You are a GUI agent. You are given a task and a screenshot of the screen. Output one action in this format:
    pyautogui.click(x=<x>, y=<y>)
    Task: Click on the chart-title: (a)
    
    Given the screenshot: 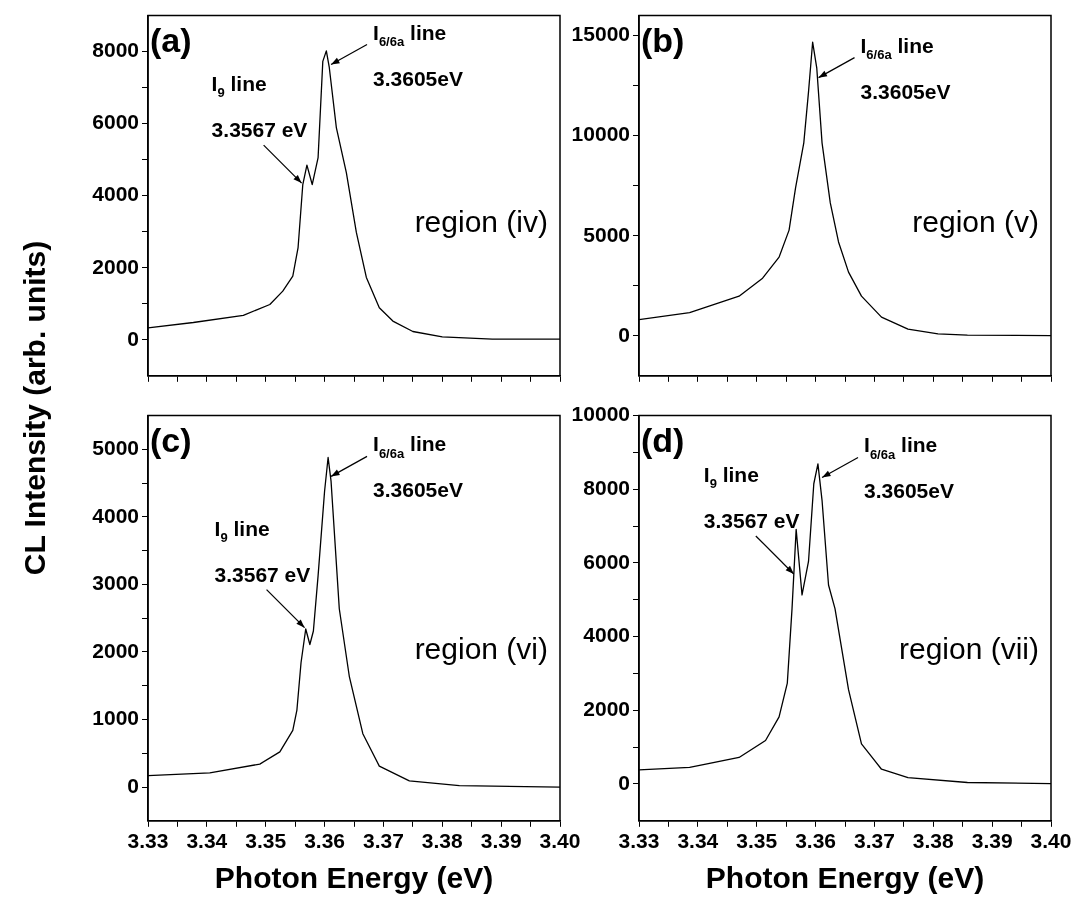 What is the action you would take?
    pyautogui.click(x=171, y=39)
    